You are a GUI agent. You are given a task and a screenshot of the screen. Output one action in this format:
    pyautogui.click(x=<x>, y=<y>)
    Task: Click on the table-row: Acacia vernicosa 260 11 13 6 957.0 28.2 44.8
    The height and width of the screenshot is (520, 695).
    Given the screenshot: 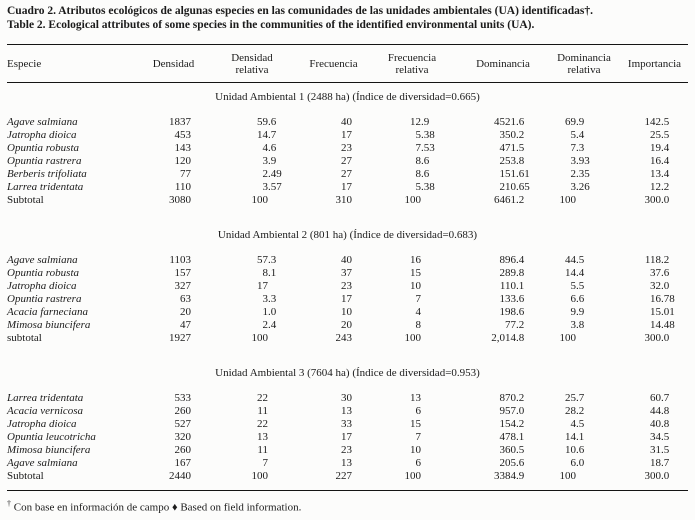 What is the action you would take?
    pyautogui.click(x=347, y=411)
    